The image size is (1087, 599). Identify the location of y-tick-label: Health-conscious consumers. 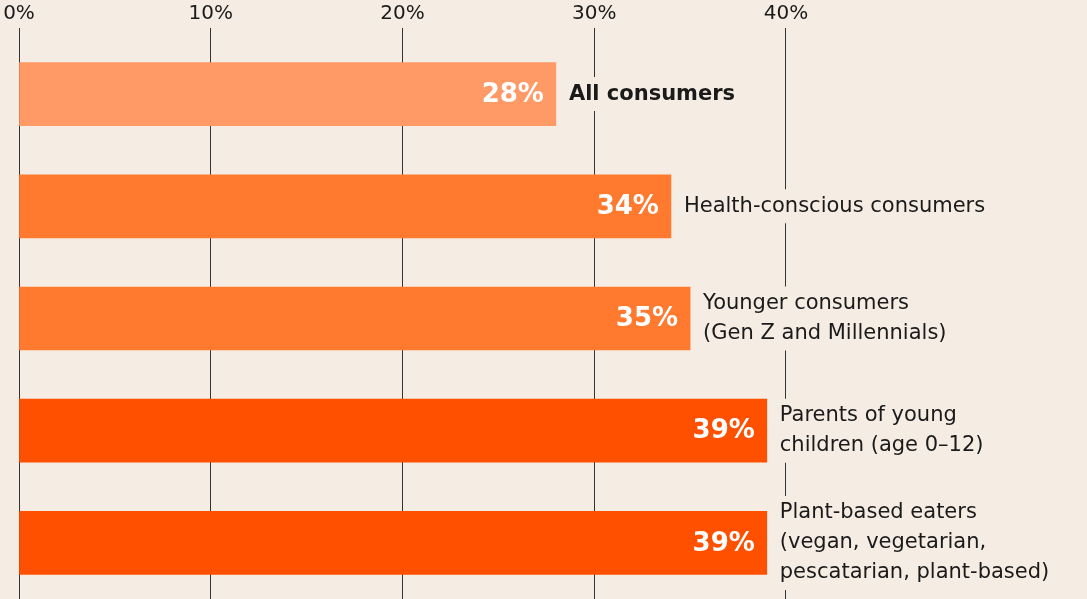
(834, 204).